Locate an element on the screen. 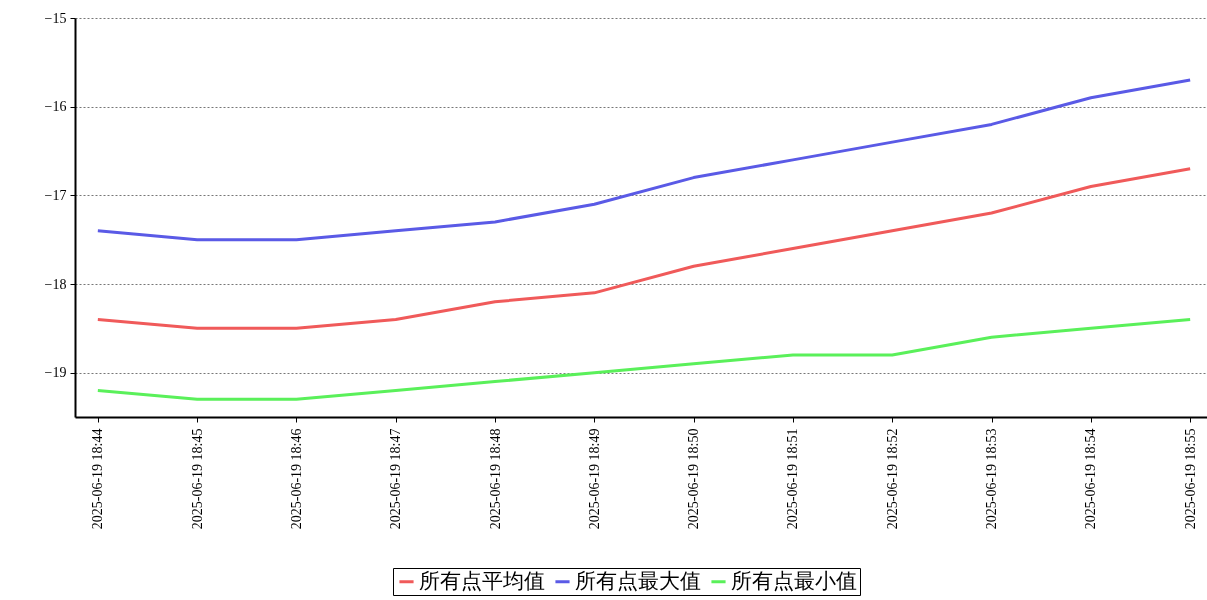 This screenshot has width=1207, height=600. y-tick-label: −18 is located at coordinates (55, 284).